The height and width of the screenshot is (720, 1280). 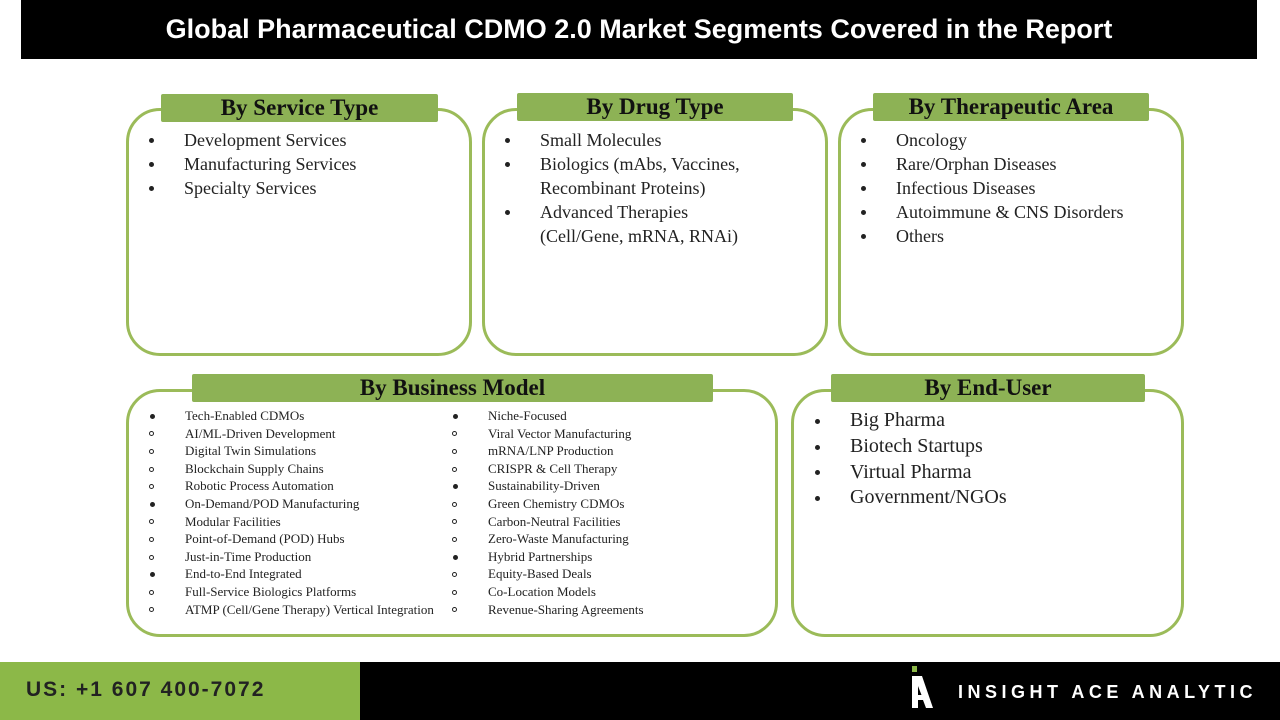 I want to click on sub-list-item: Green Chemistry CDMOs, so click(x=597, y=504).